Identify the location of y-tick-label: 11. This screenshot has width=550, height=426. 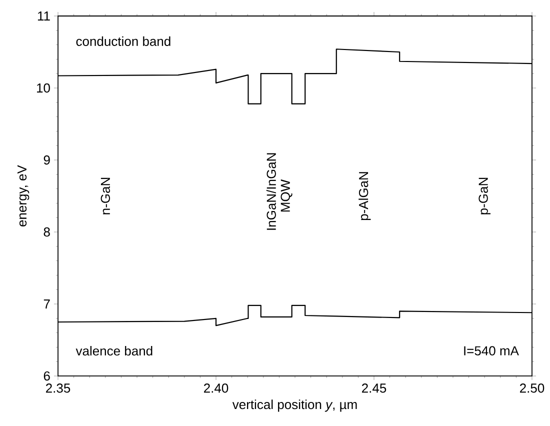
(44, 16).